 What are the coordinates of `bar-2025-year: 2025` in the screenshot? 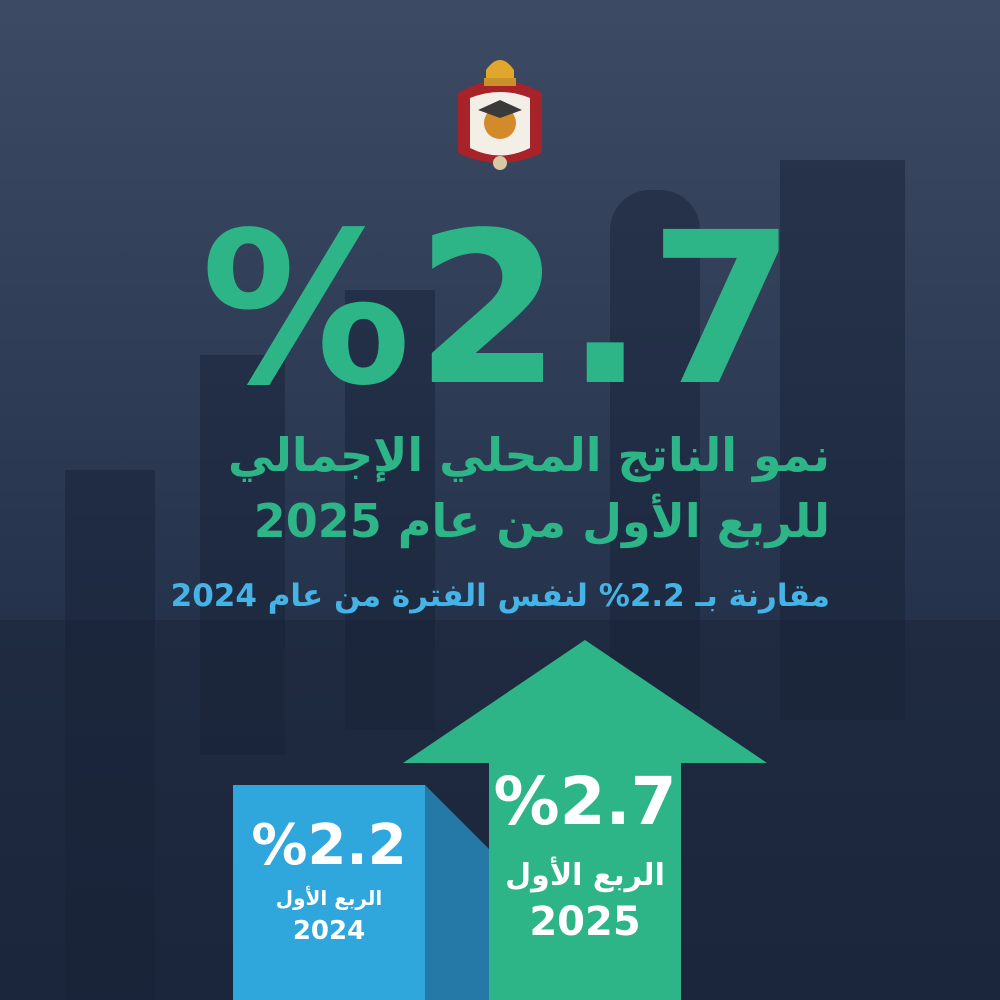 It's located at (585, 922).